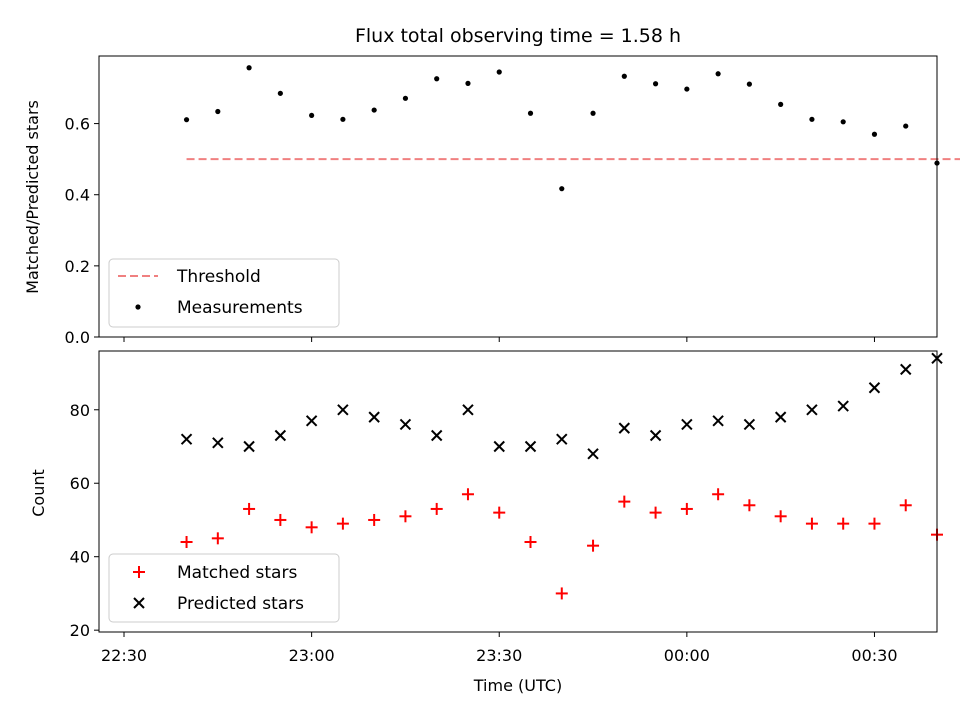 This screenshot has height=720, width=960. Describe the element at coordinates (77, 337) in the screenshot. I see `top-y-tick-label: 0.0` at that location.